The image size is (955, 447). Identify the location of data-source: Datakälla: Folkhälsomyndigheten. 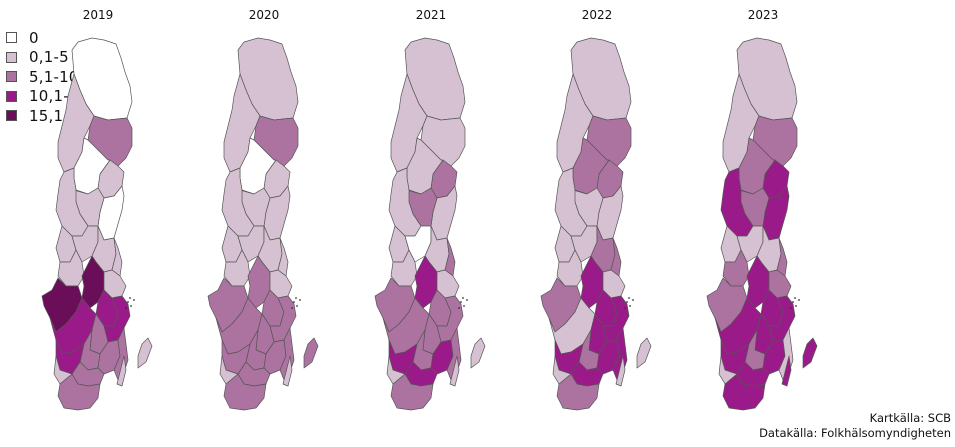
(855, 433).